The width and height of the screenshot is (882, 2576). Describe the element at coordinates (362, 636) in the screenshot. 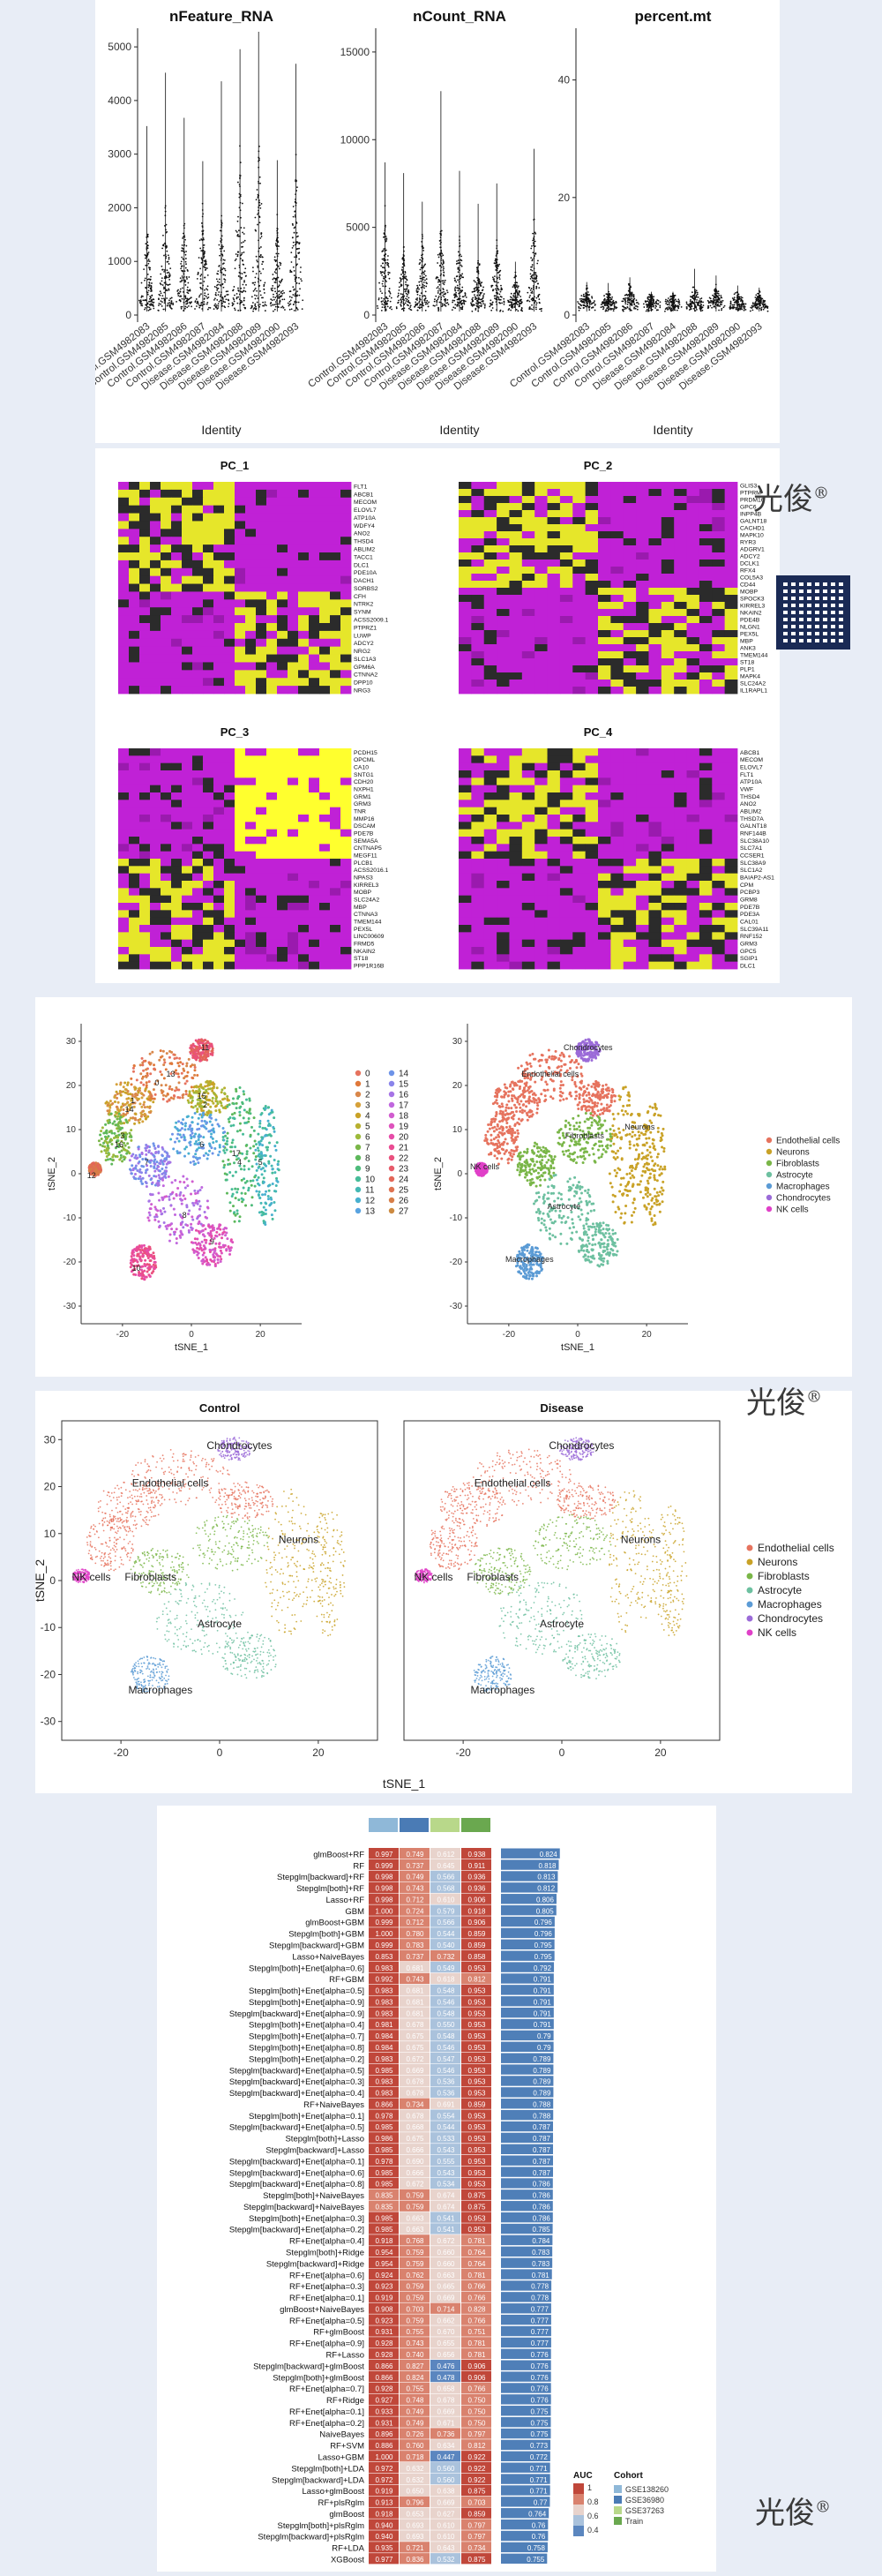

I see `gene-label: LUWP` at that location.